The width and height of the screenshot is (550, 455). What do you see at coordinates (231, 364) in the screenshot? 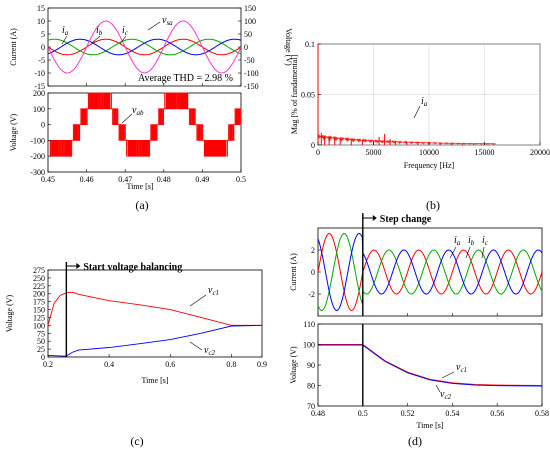
I see `x-tick-label: 0.8` at bounding box center [231, 364].